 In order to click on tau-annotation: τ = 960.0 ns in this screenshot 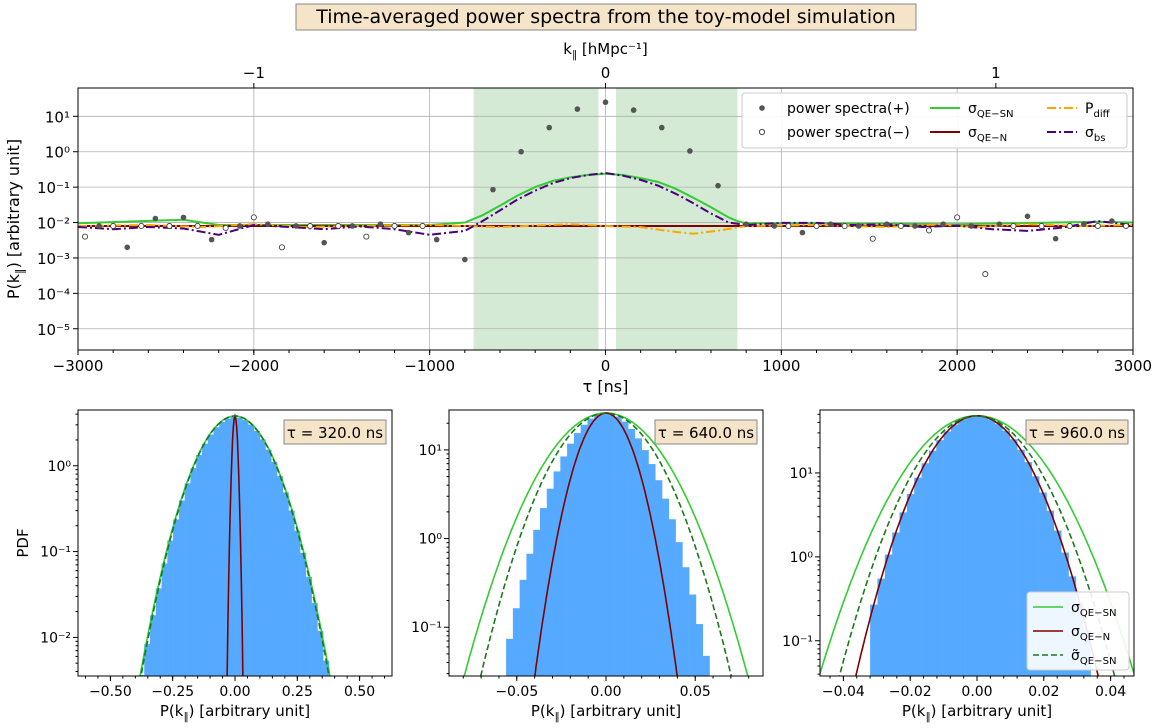, I will do `click(1077, 433)`.